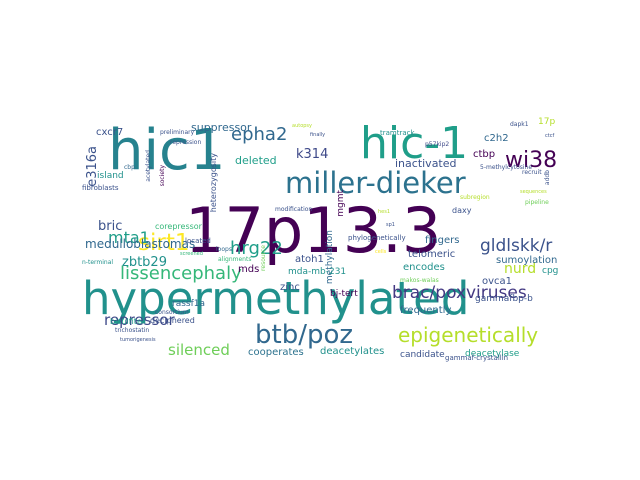  Describe the element at coordinates (132, 330) in the screenshot. I see `word-trichostatin: trichostatin` at that location.